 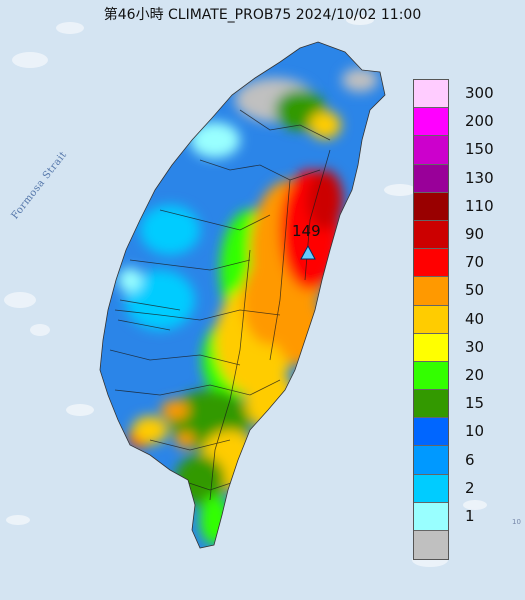 What do you see at coordinates (306, 231) in the screenshot?
I see `peak-value-label: 149` at bounding box center [306, 231].